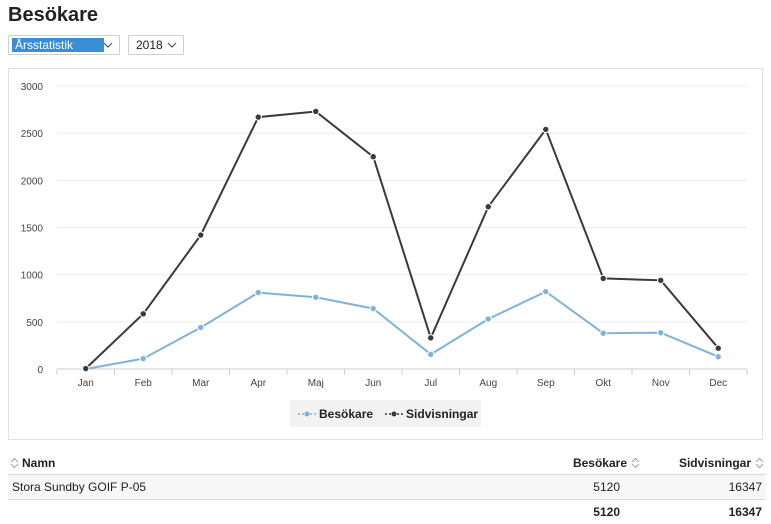 The image size is (771, 524). I want to click on table-row: Stora Sundby GOIF P-05 5120 16347, so click(387, 487).